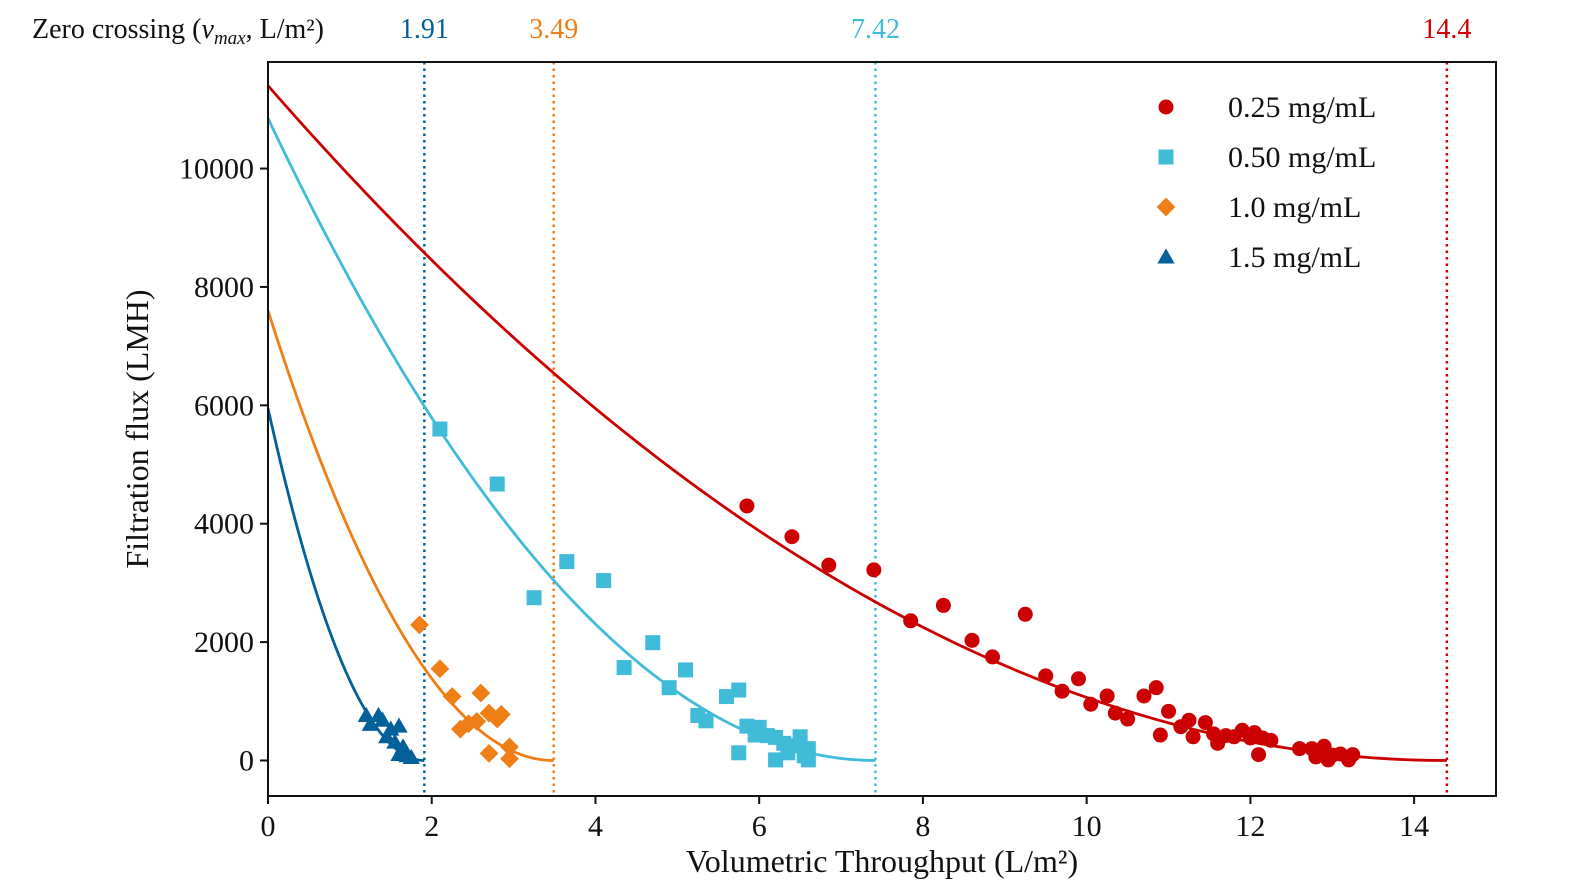 Image resolution: width=1573 pixels, height=885 pixels. I want to click on x-axis-label: Volumetric Throughput (L/m²), so click(882, 861).